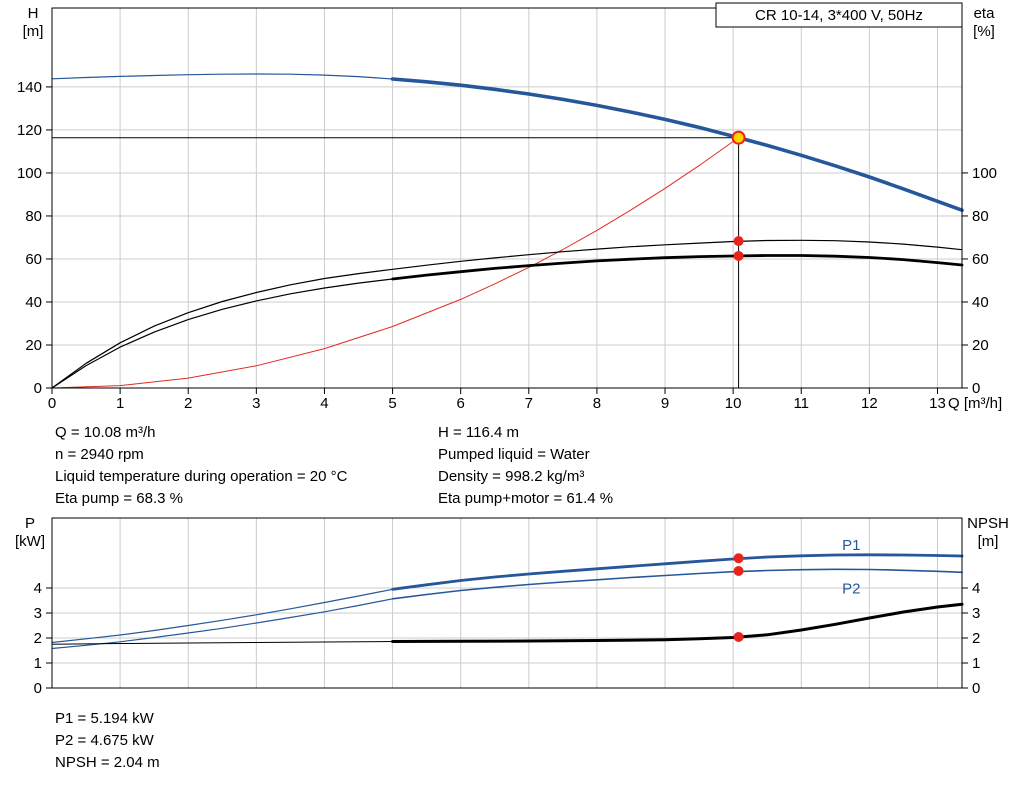 Image resolution: width=1024 pixels, height=789 pixels. What do you see at coordinates (514, 454) in the screenshot?
I see `readout-pumped-liquid: Pumped liquid = Water` at bounding box center [514, 454].